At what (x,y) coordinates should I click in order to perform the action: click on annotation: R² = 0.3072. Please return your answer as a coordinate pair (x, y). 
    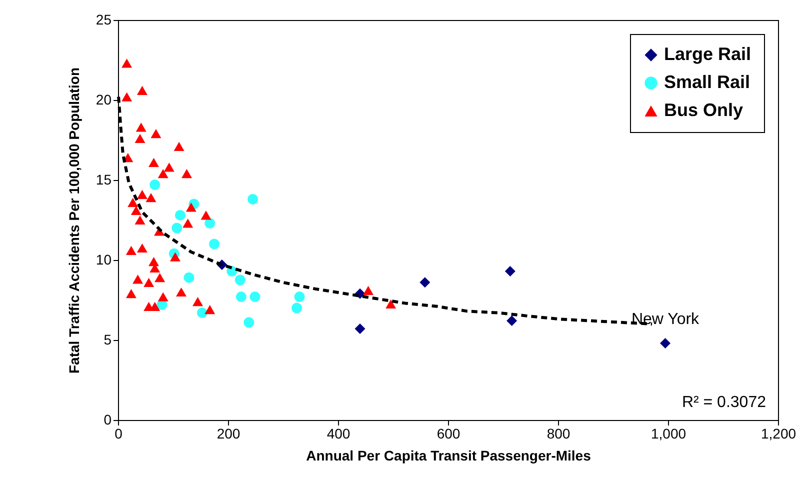
    Looking at the image, I should click on (724, 402).